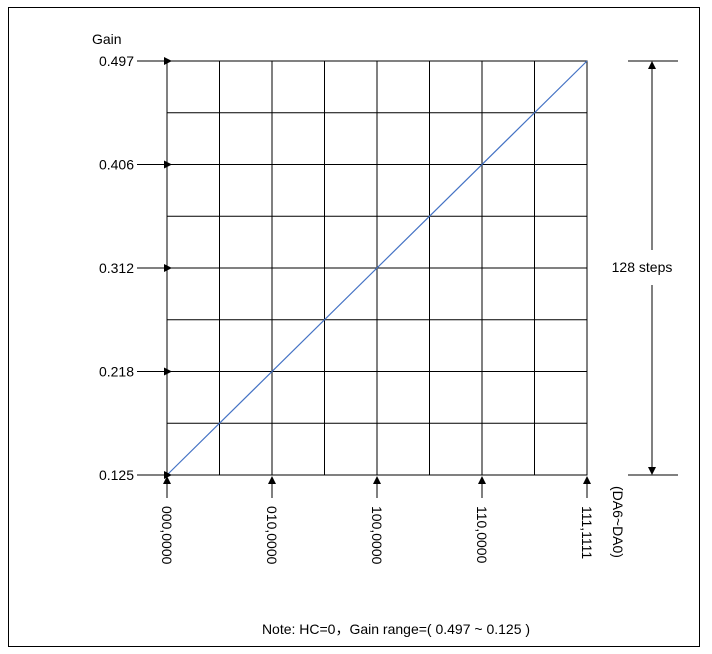 Image resolution: width=712 pixels, height=654 pixels. I want to click on x-axis-note: (DA6~DA0), so click(618, 522).